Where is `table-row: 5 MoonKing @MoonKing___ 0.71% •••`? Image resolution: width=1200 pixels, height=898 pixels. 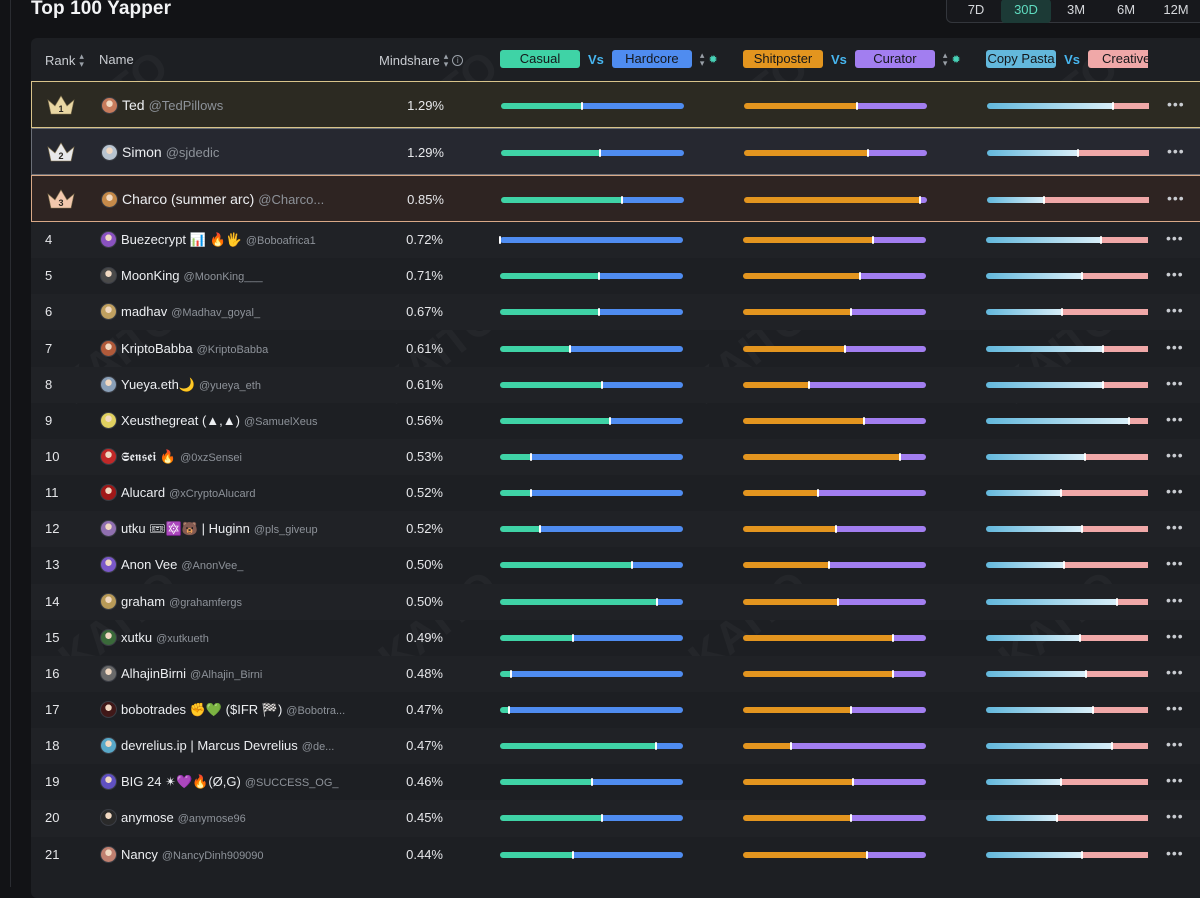 table-row: 5 MoonKing @MoonKing___ 0.71% ••• is located at coordinates (615, 276).